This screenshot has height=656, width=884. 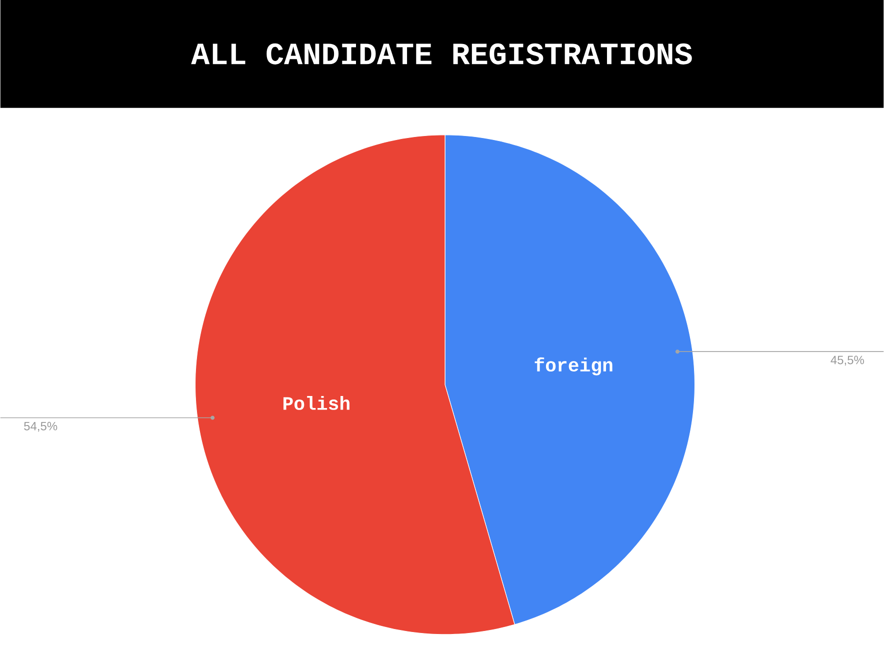 I want to click on data-label: 45,5%, so click(x=847, y=361).